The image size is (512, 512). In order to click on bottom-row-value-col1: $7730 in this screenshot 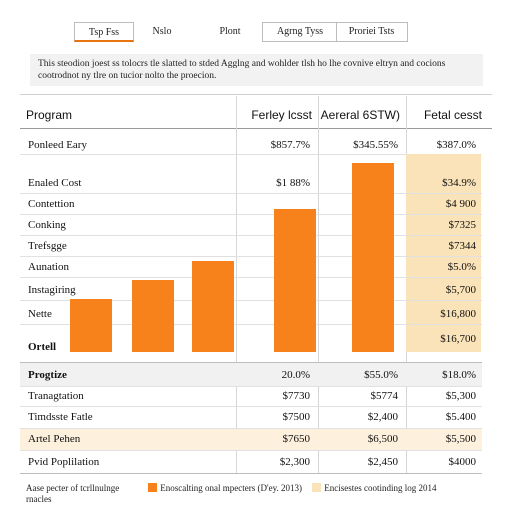, I will do `click(296, 396)`.